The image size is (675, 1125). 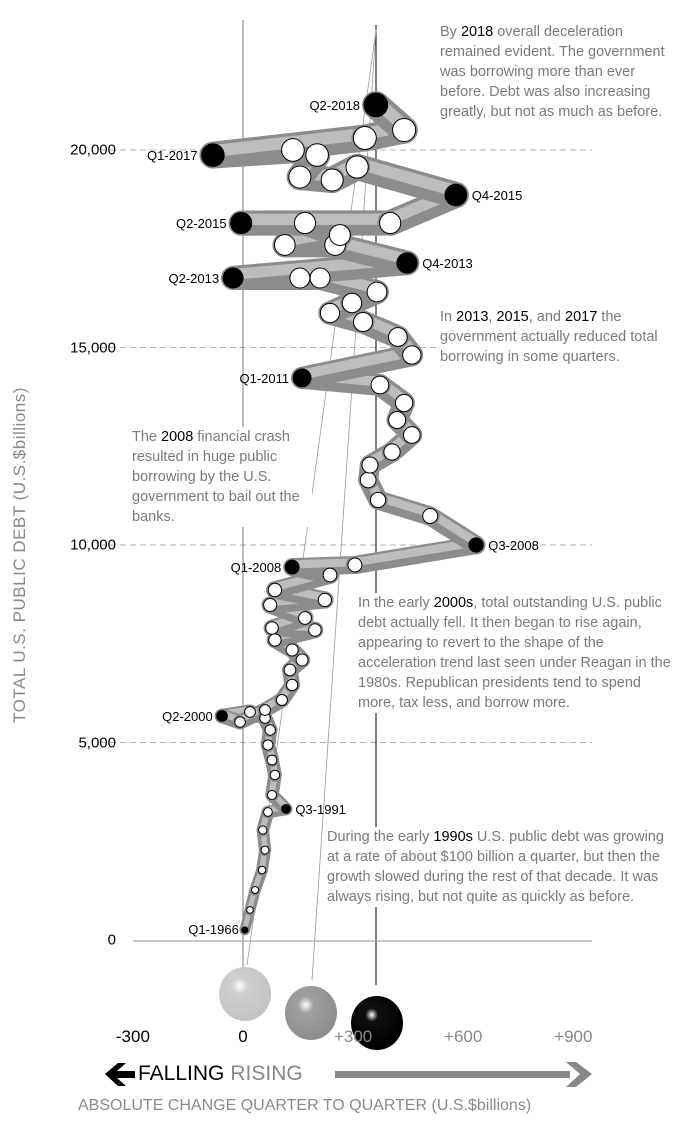 I want to click on x-tick-label: +600, so click(x=463, y=1036).